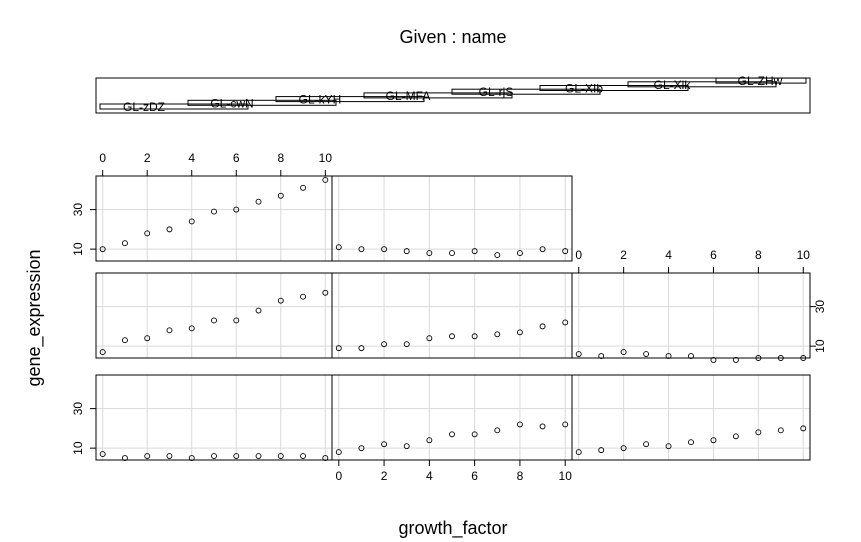  I want to click on panel: 10 30, so click(201, 418).